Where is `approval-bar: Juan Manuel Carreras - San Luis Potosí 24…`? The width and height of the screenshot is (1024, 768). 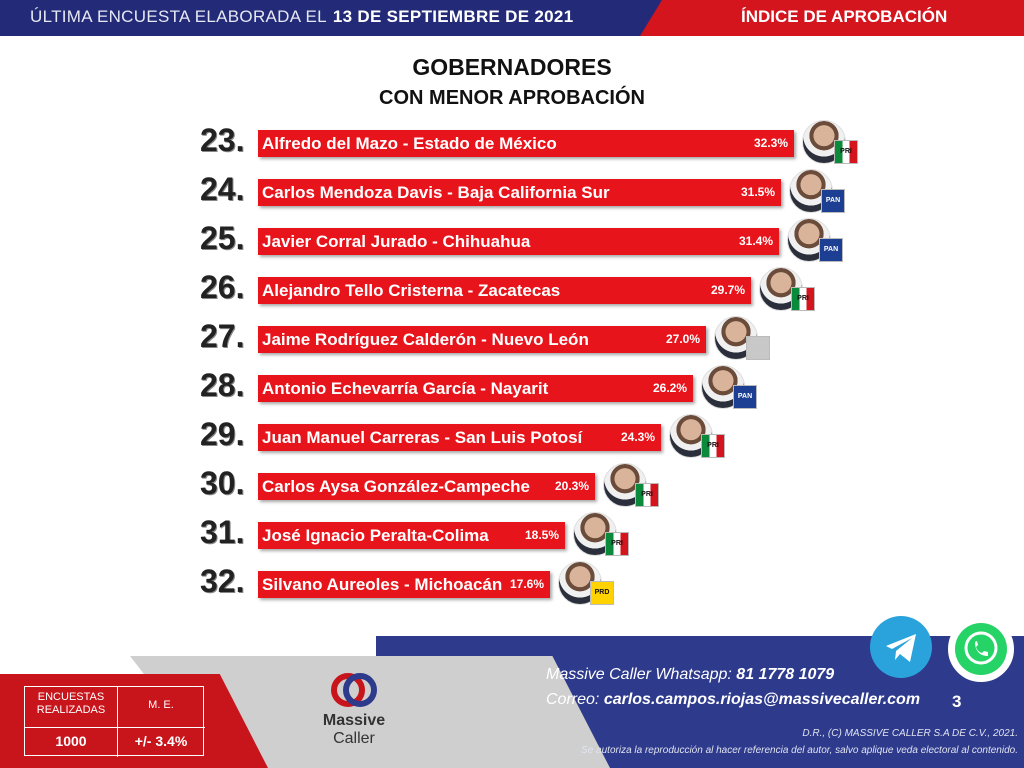 approval-bar: Juan Manuel Carreras - San Luis Potosí 24… is located at coordinates (459, 437).